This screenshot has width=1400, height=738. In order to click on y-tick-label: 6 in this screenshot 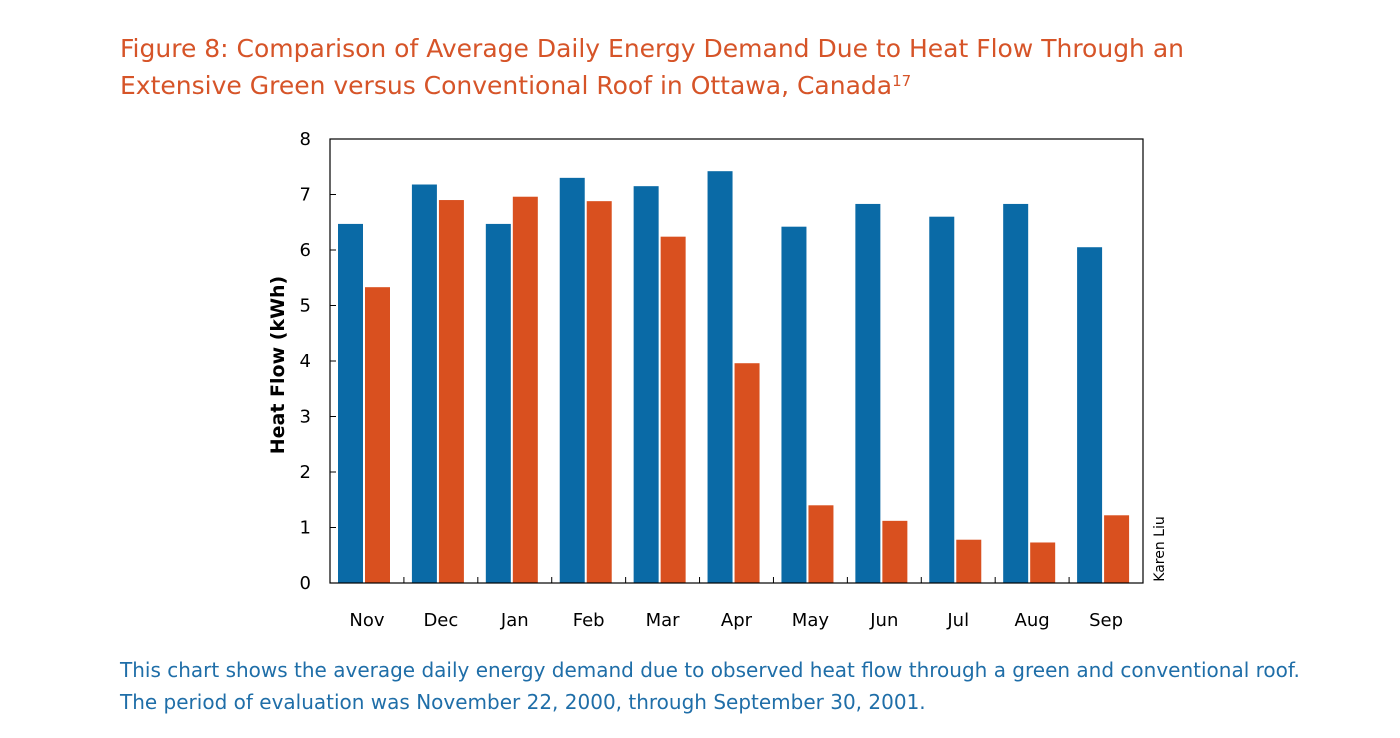, I will do `click(305, 250)`.